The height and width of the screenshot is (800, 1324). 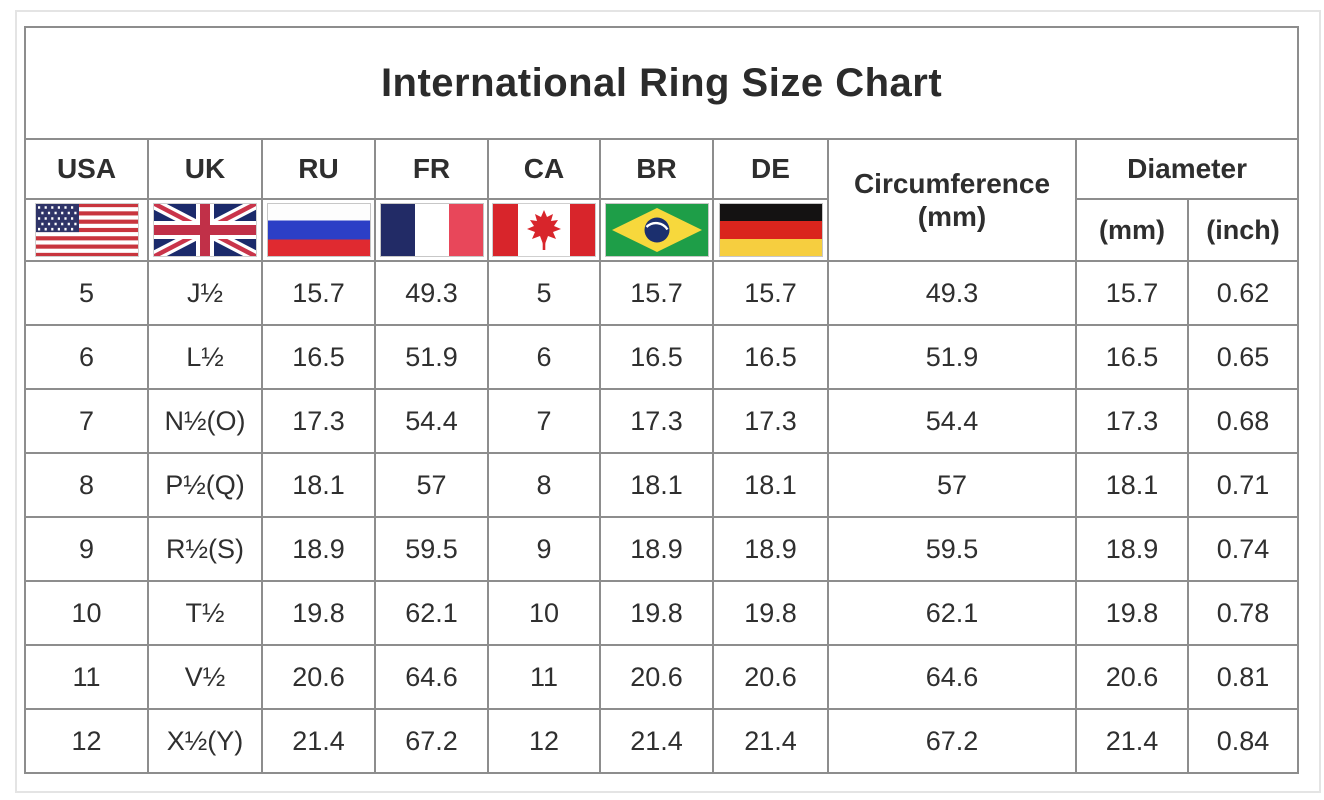 I want to click on circumference-label: Circumference, so click(x=952, y=183).